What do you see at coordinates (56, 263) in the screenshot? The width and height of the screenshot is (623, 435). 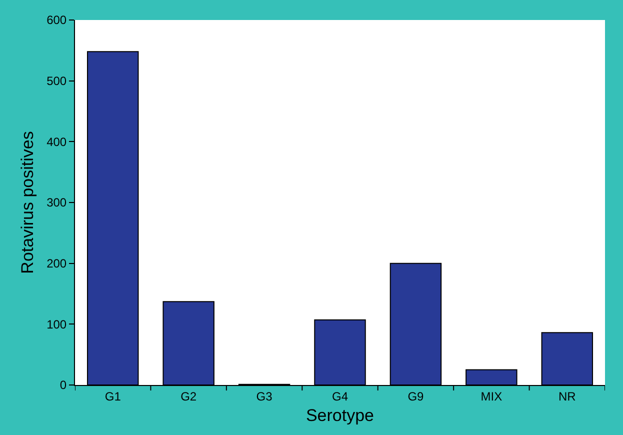 I see `y-tick-label: 200` at bounding box center [56, 263].